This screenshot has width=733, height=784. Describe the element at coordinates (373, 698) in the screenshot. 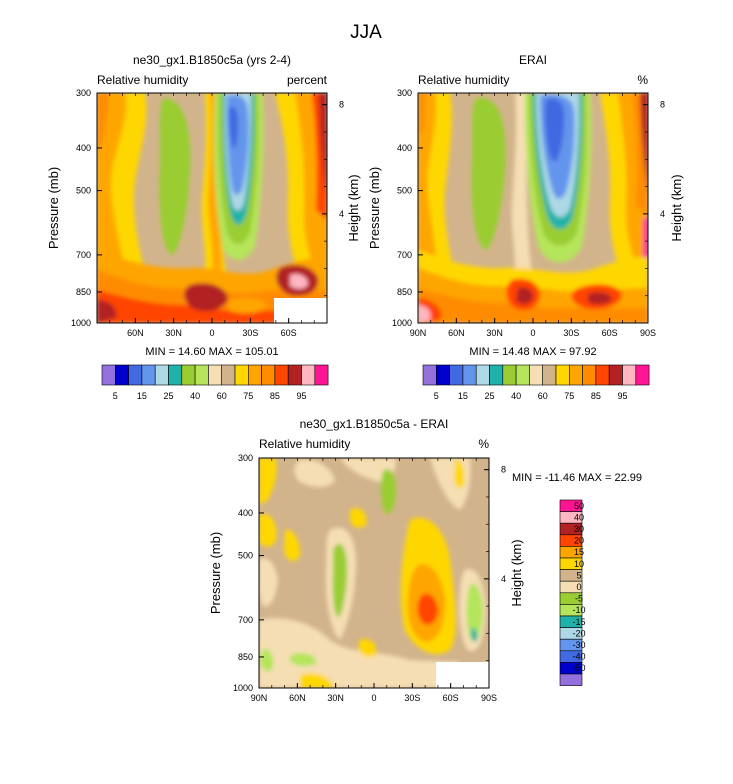

I see `diff-xtick-label: 0` at that location.